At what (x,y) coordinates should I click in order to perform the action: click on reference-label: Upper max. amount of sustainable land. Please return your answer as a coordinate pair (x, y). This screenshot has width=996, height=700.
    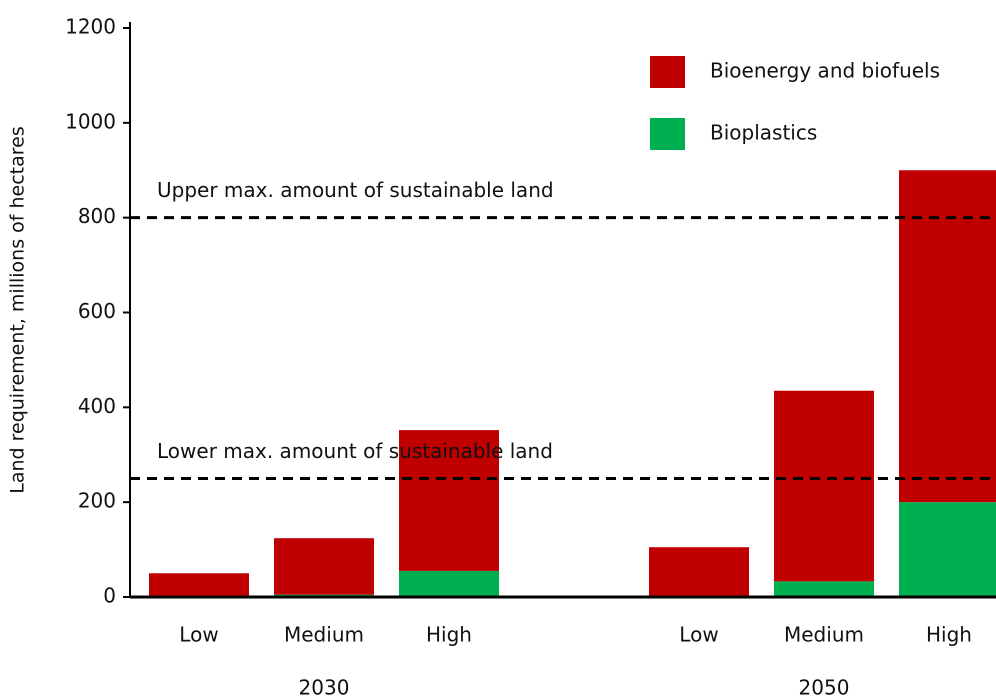
    Looking at the image, I should click on (355, 190).